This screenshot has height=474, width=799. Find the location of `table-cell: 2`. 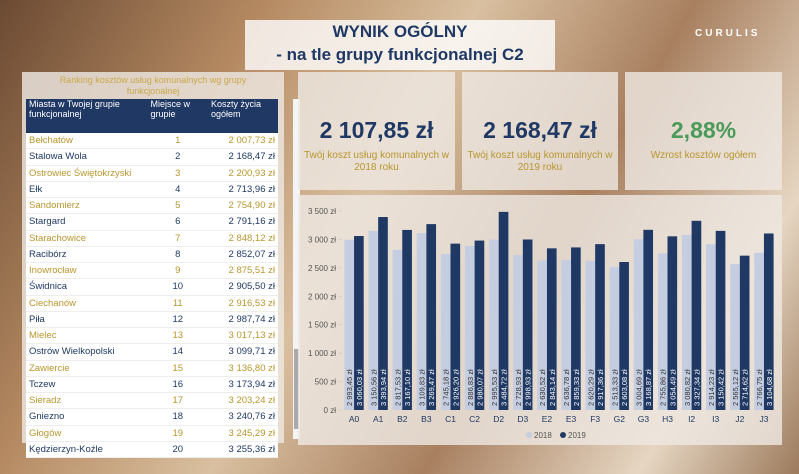

table-cell: 2 is located at coordinates (177, 157).